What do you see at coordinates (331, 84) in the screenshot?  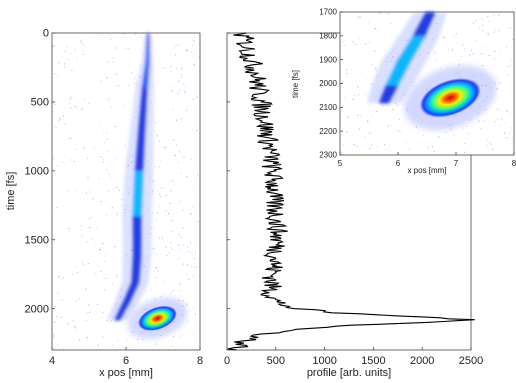 I see `inset-y-ticks: 1700 1800 1900 2000 2100 2200 2300` at bounding box center [331, 84].